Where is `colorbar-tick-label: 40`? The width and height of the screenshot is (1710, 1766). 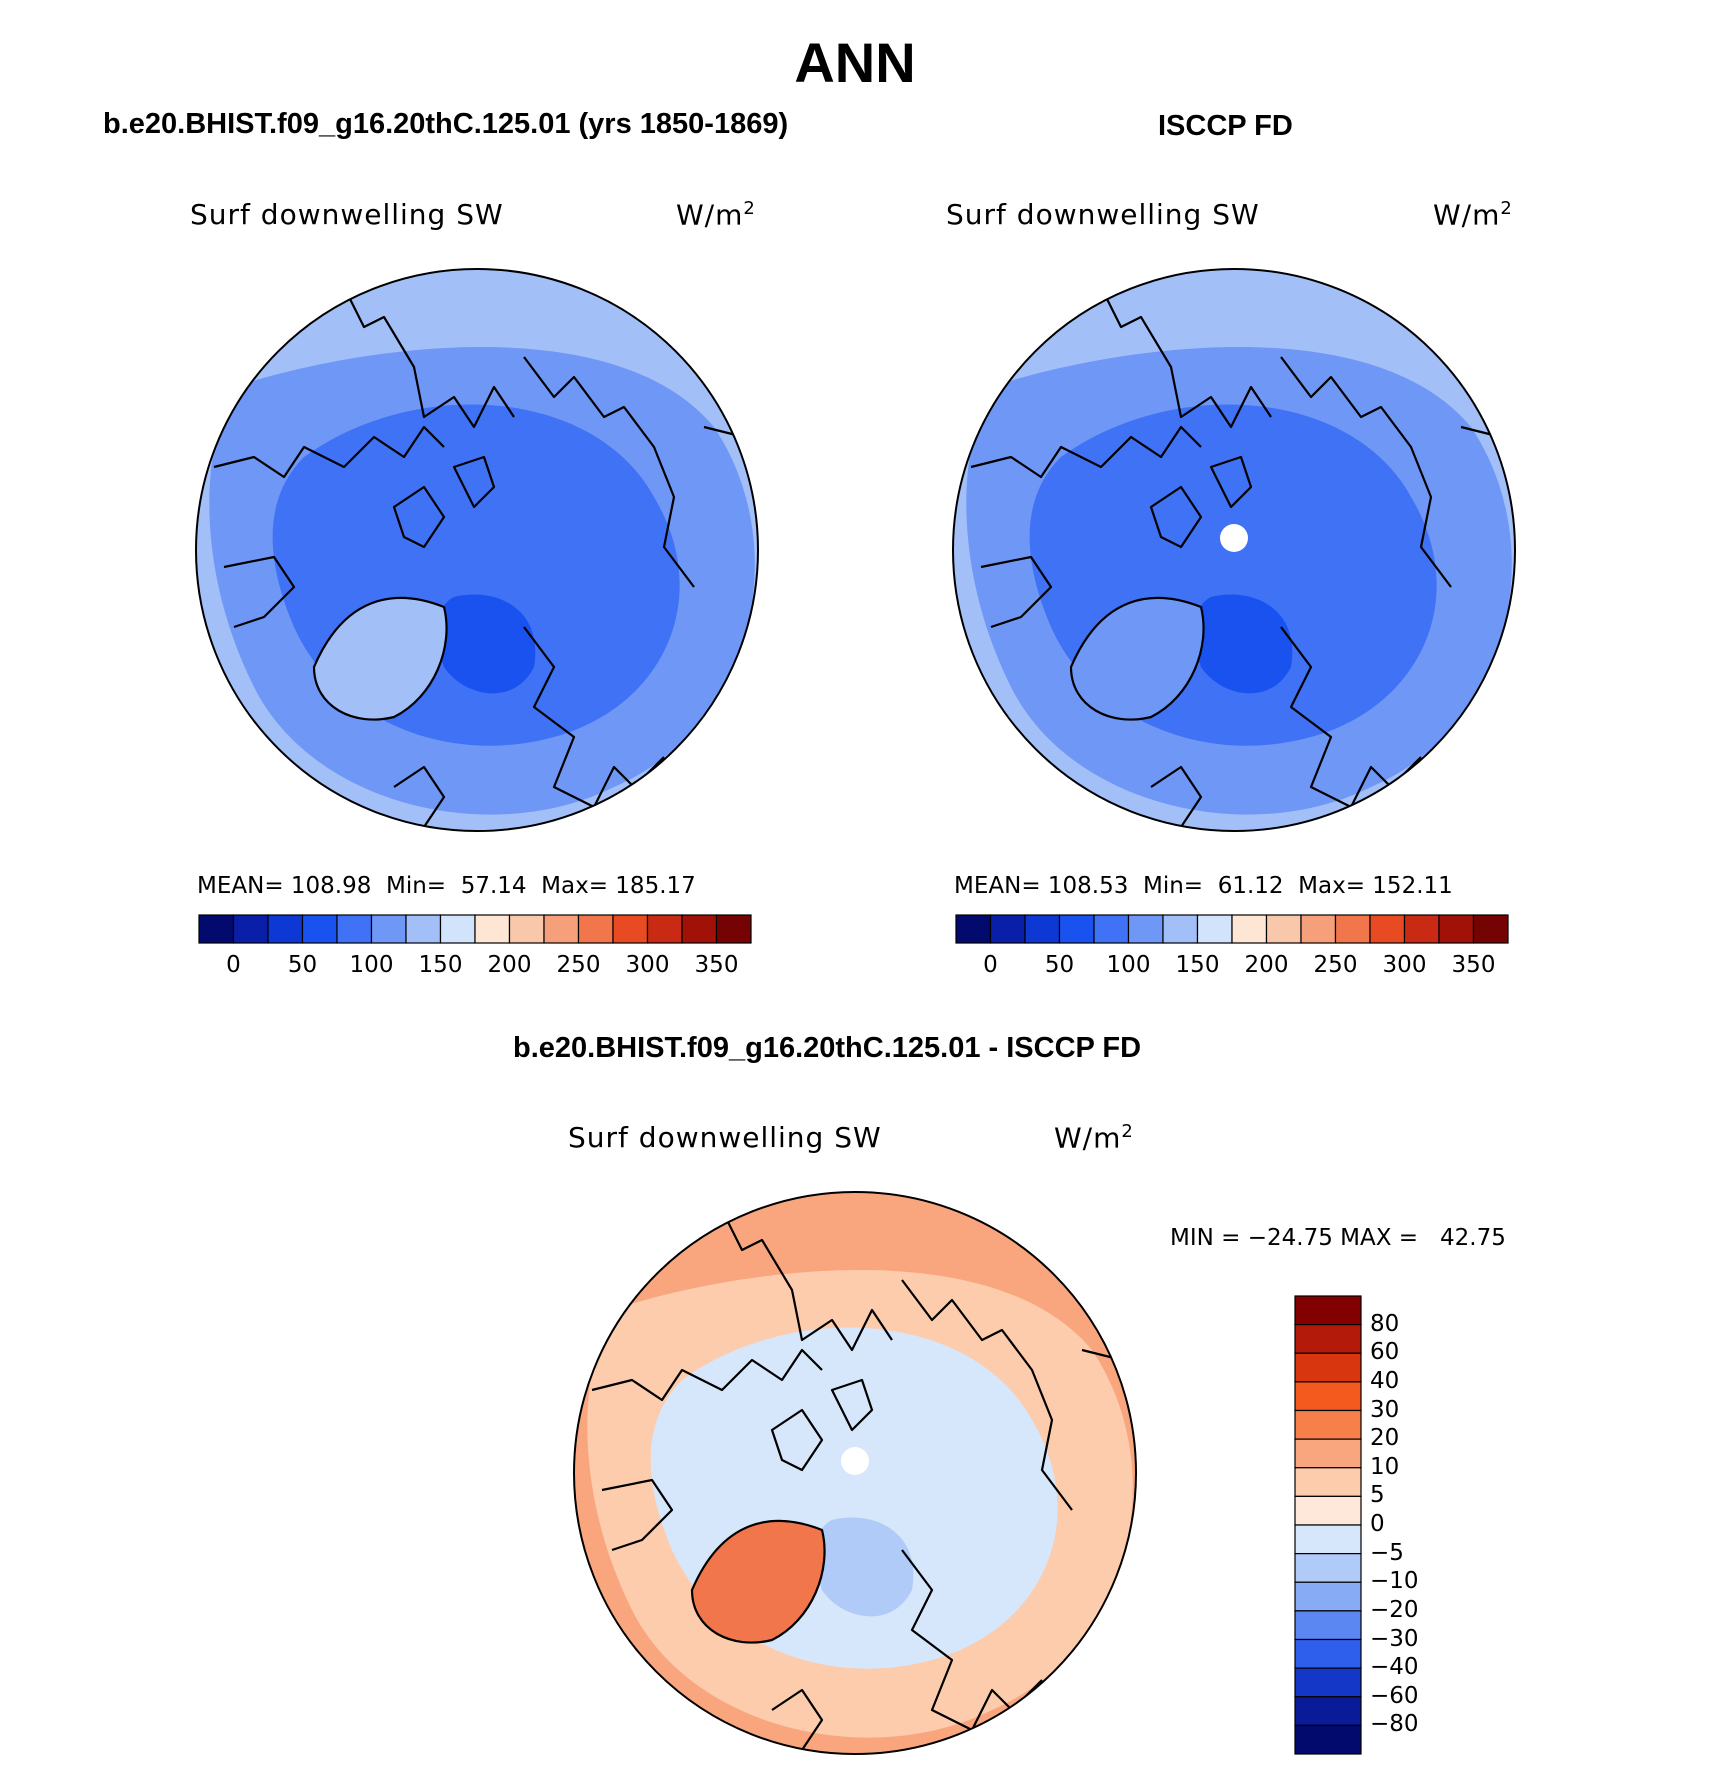
colorbar-tick-label: 40 is located at coordinates (1385, 1380).